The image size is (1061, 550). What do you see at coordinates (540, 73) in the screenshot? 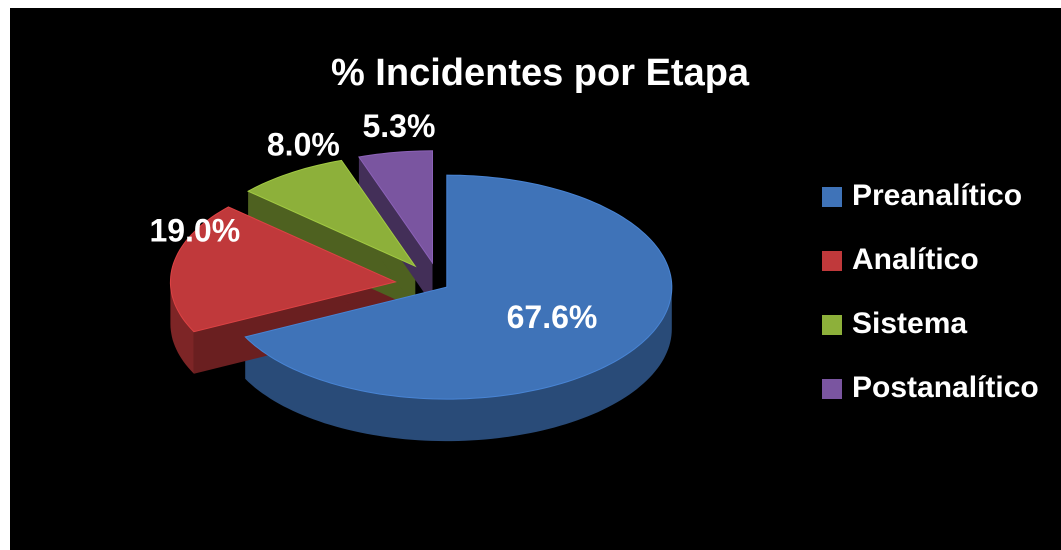
I see `chart-title: % Incidentes por Etapa` at bounding box center [540, 73].